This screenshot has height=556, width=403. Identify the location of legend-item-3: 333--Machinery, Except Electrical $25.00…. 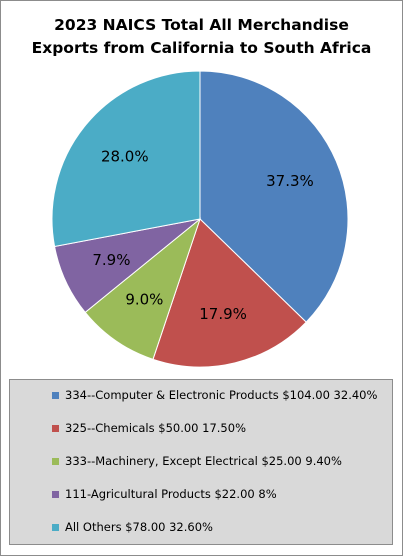
(197, 461).